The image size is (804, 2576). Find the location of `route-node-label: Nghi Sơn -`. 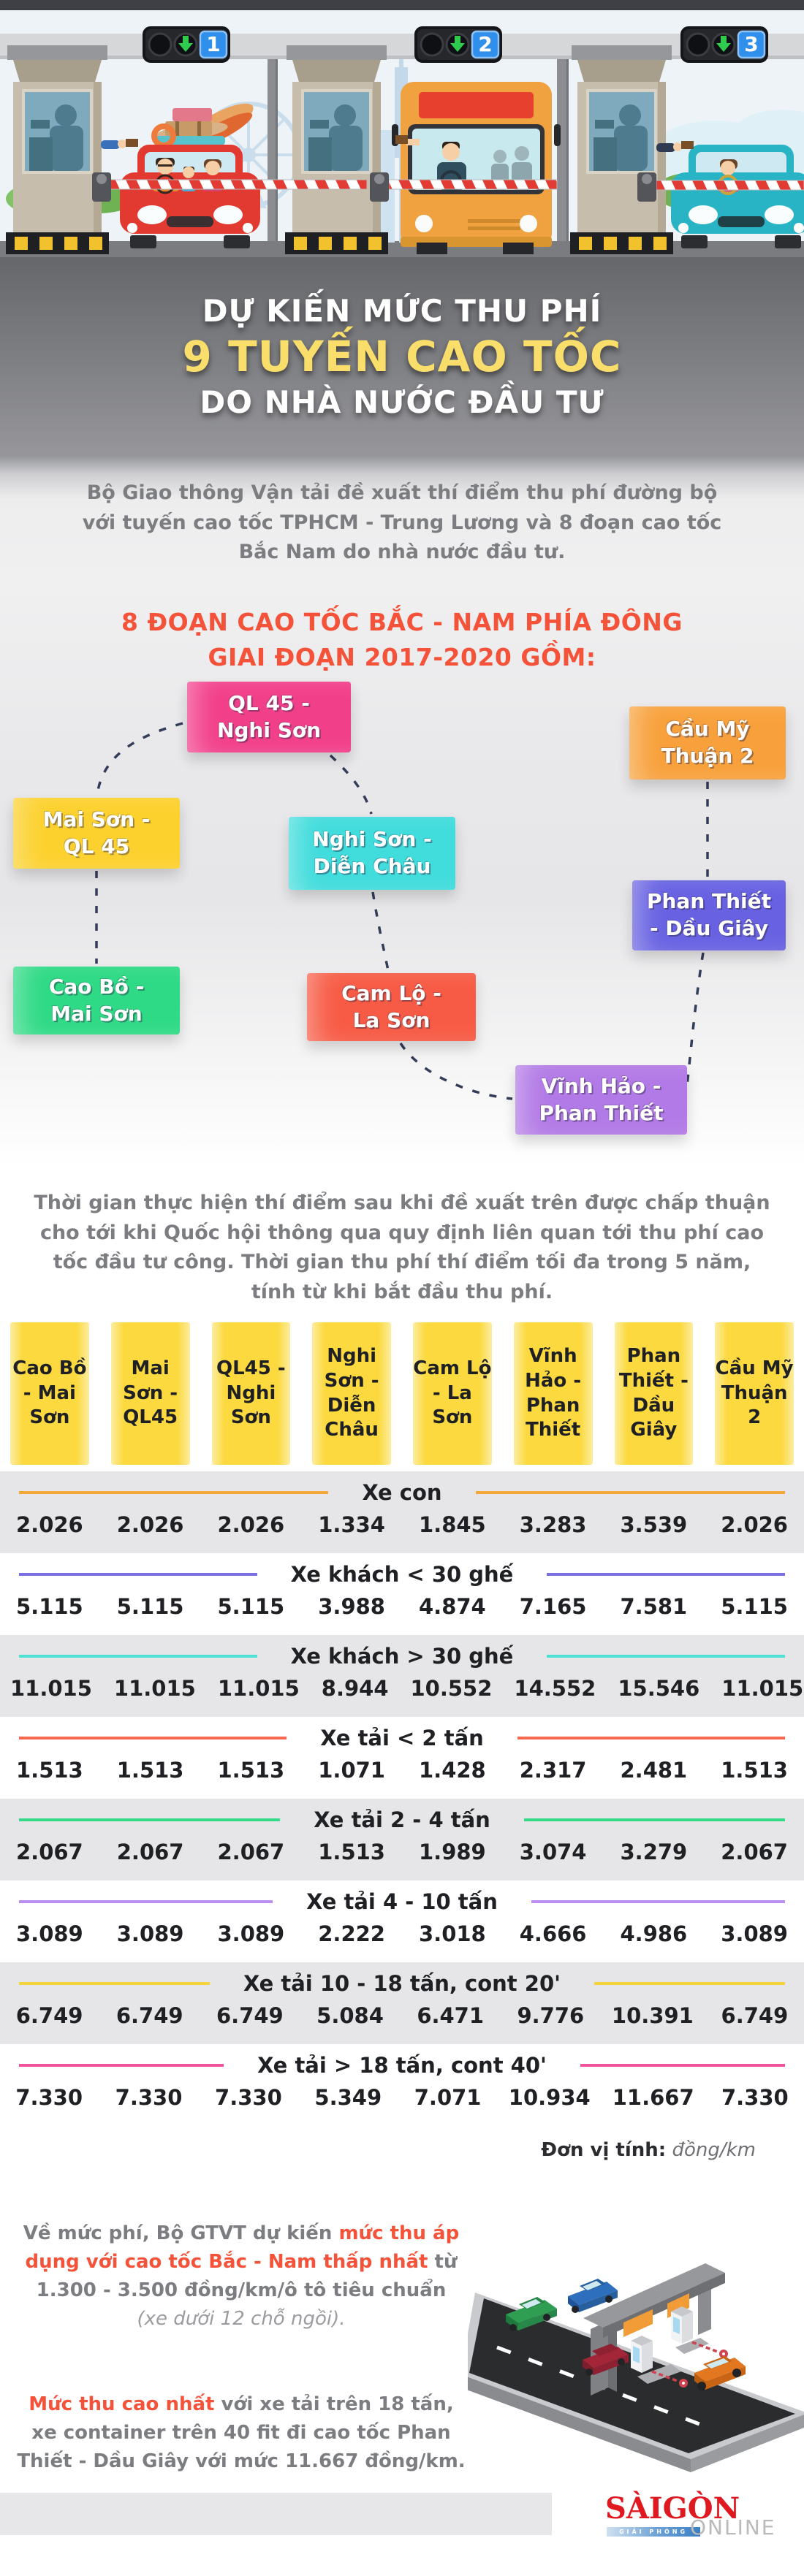

route-node-label: Nghi Sơn - is located at coordinates (372, 840).